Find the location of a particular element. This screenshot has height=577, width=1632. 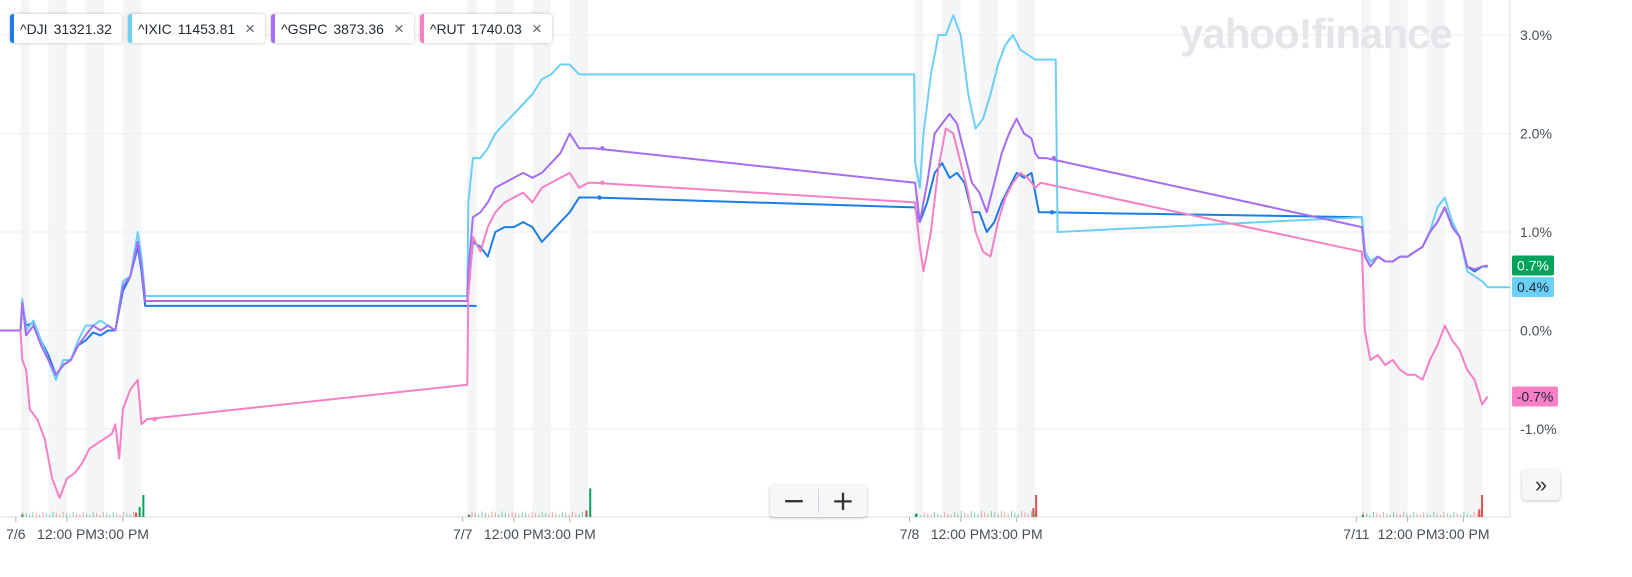

legend-chip-gspc: ^GSPC 3873.36 × is located at coordinates (342, 28).